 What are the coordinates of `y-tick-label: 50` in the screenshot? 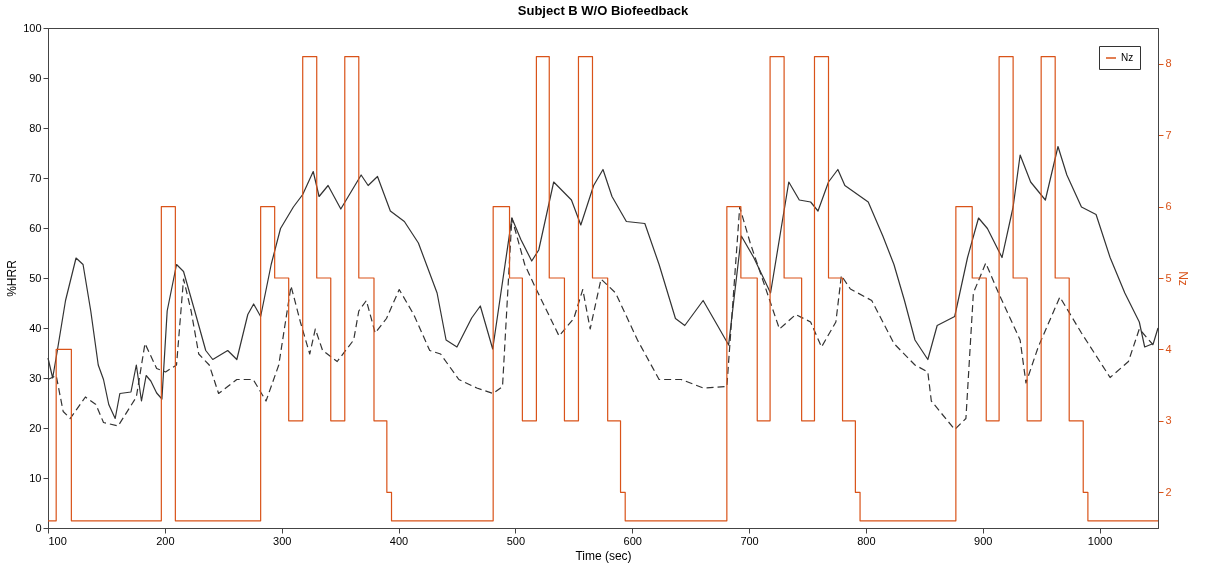 It's located at (35, 277).